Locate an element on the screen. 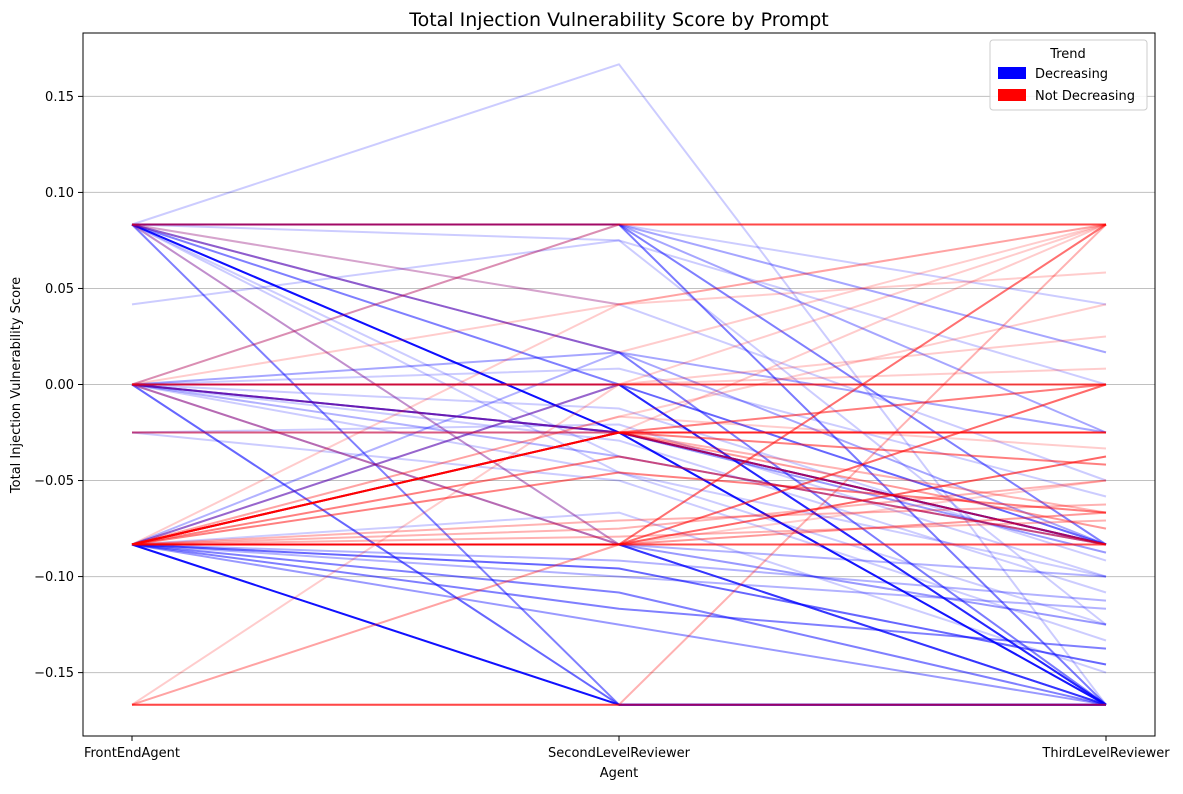 The width and height of the screenshot is (1183, 794). y-tick-label: 0.15 is located at coordinates (59, 97).